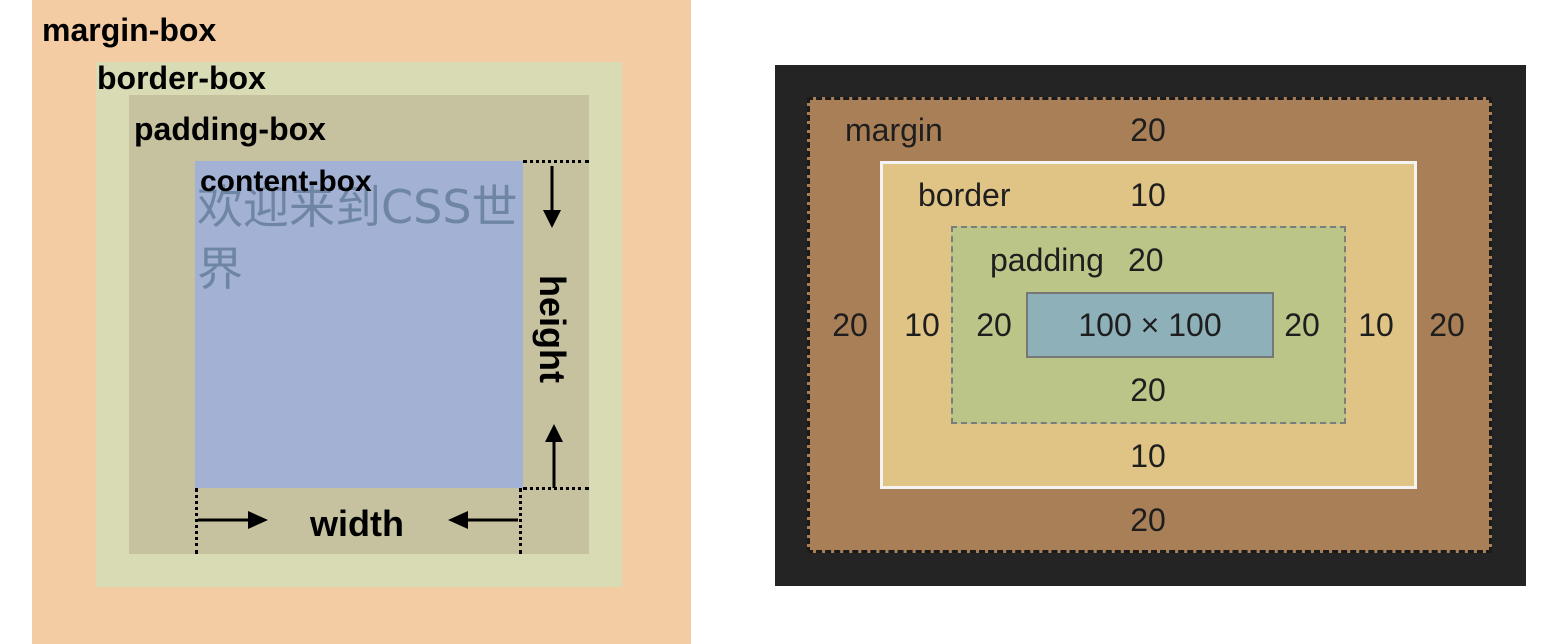 This screenshot has height=644, width=1564. What do you see at coordinates (286, 181) in the screenshot?
I see `content-box-label: content-box` at bounding box center [286, 181].